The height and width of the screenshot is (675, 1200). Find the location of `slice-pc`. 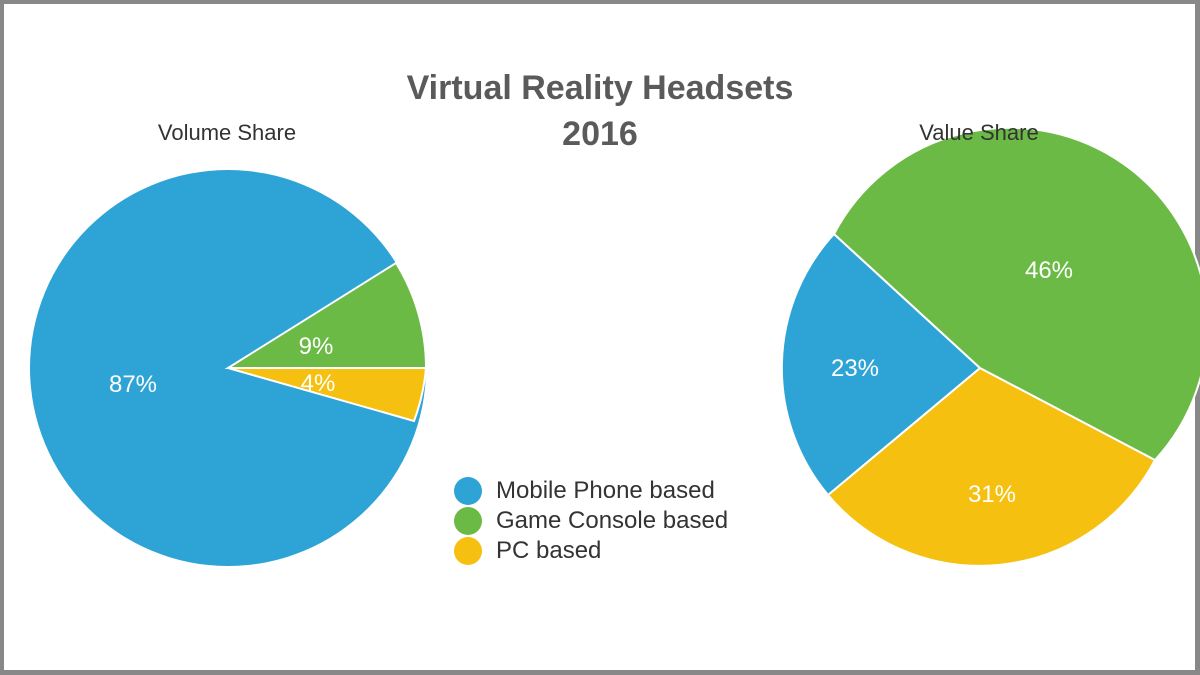

slice-pc is located at coordinates (327, 395).